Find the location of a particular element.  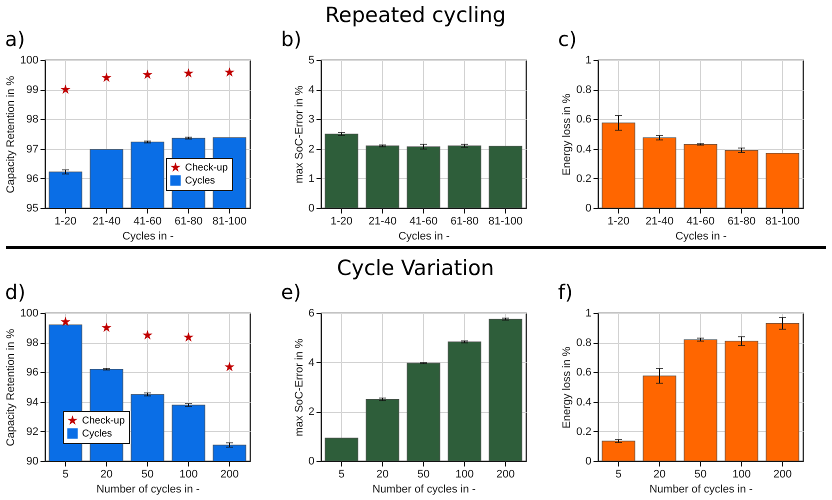

y-tick-label: 94 is located at coordinates (32, 402).